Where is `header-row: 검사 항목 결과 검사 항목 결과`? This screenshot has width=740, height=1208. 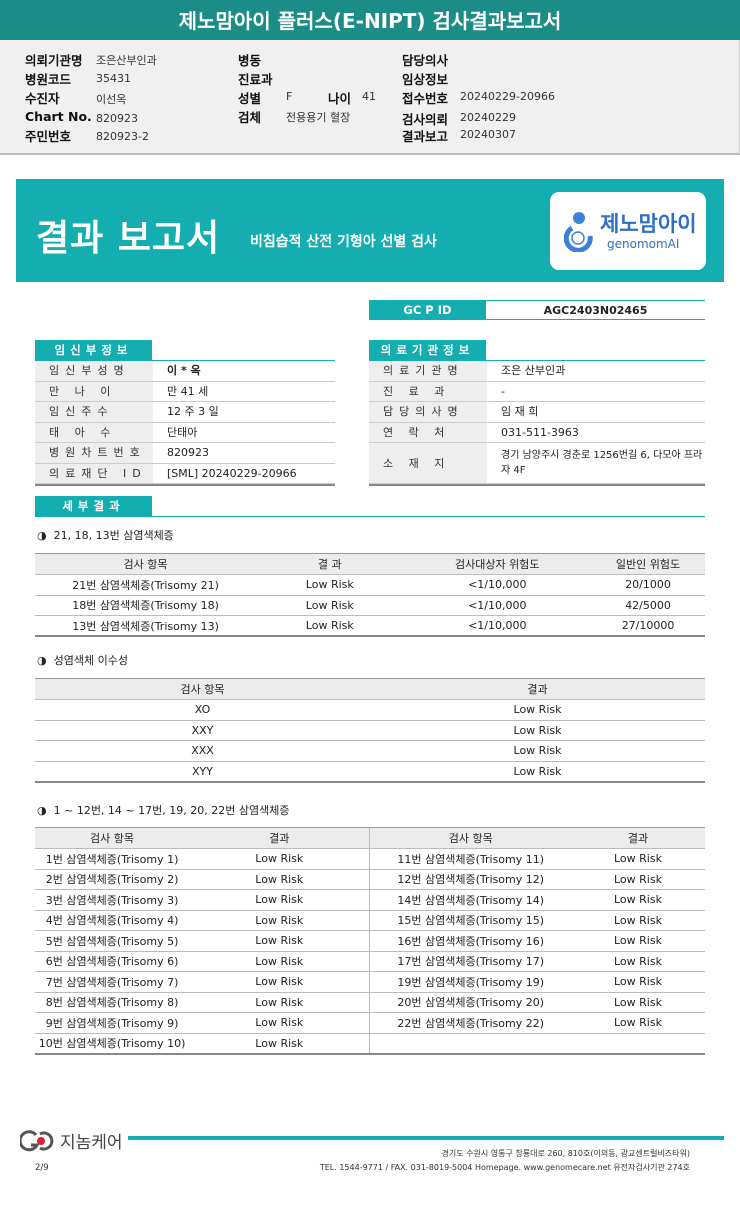 header-row: 검사 항목 결과 검사 항목 결과 is located at coordinates (370, 838).